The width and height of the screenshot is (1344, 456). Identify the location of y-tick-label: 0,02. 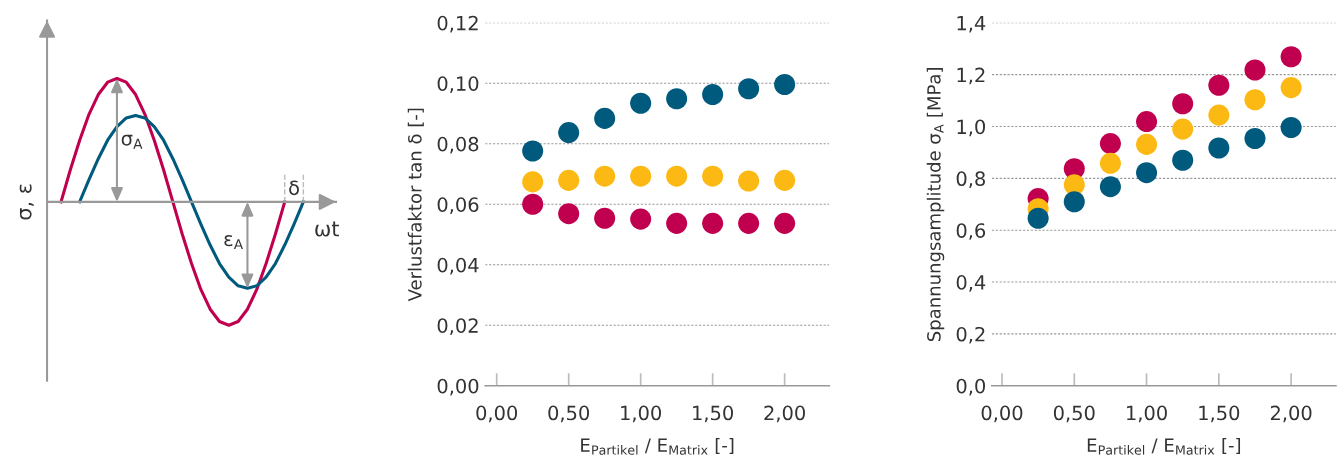
(457, 326).